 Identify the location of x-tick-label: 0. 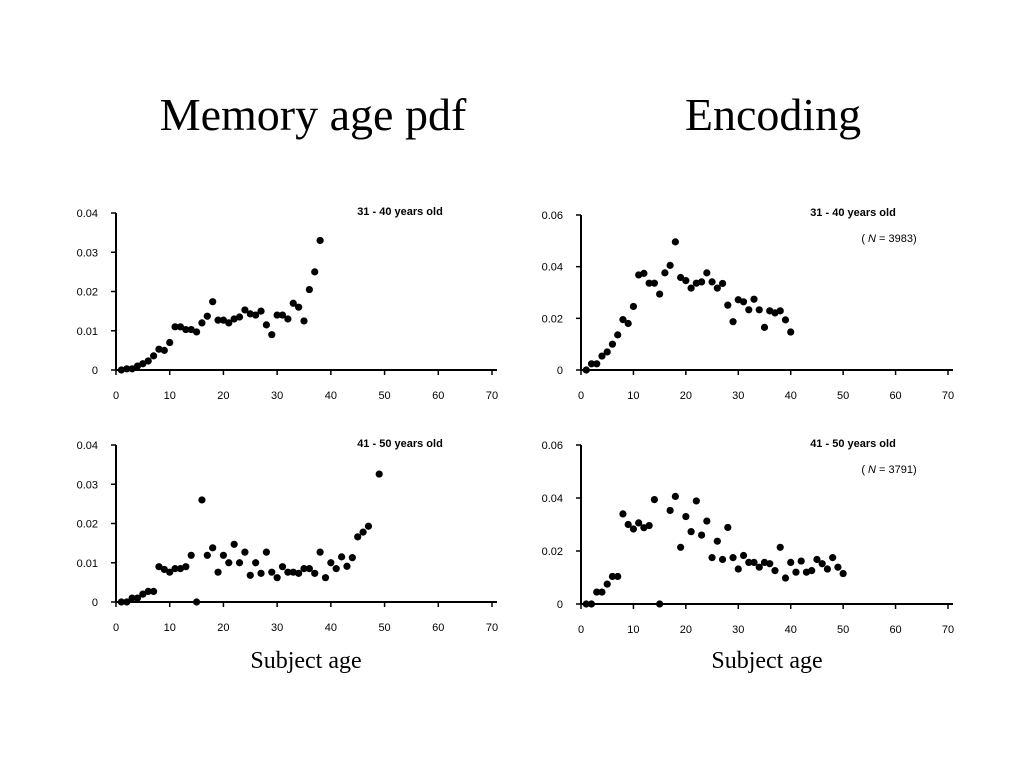
(581, 396).